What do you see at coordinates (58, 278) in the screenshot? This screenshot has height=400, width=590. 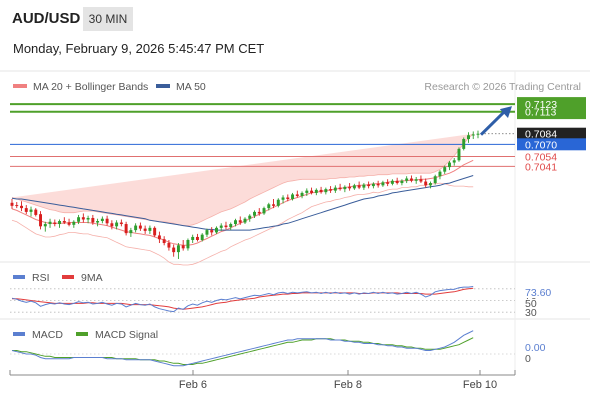 I see `rsi-legend: RSI 9MA` at bounding box center [58, 278].